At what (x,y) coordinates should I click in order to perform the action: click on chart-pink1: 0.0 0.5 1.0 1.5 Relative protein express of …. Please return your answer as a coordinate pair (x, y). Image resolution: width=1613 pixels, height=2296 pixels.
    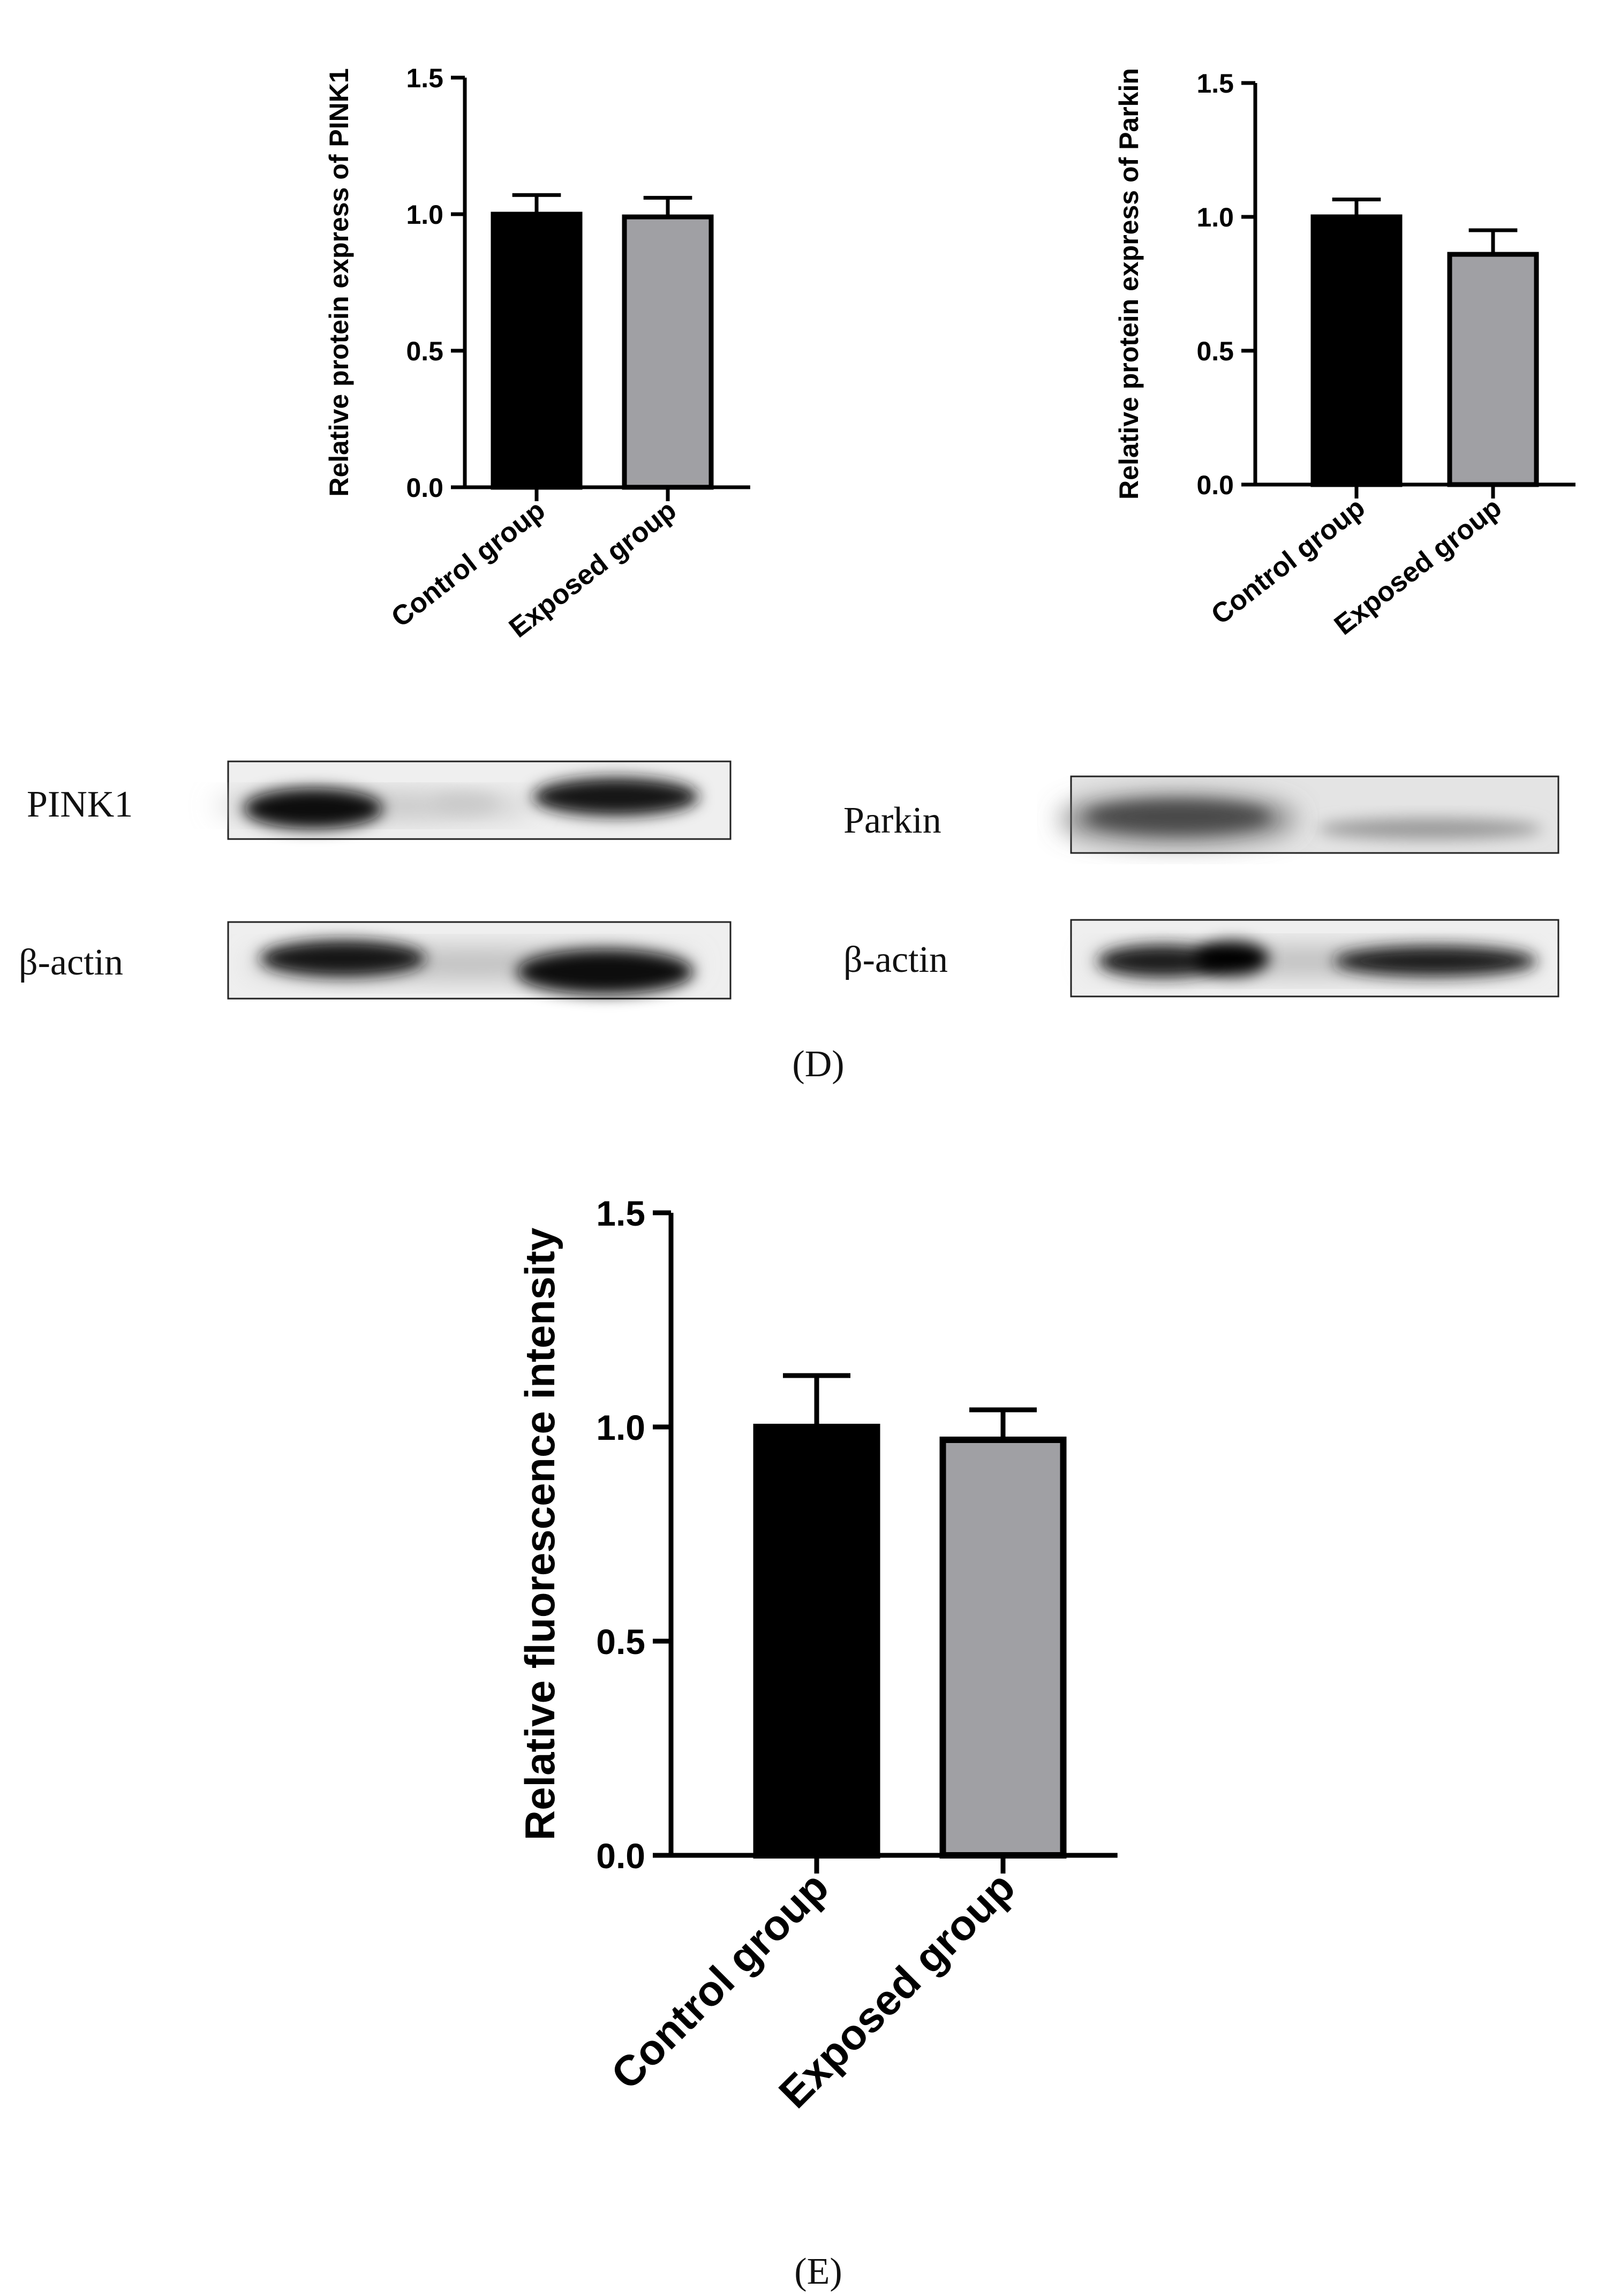
    Looking at the image, I should click on (537, 353).